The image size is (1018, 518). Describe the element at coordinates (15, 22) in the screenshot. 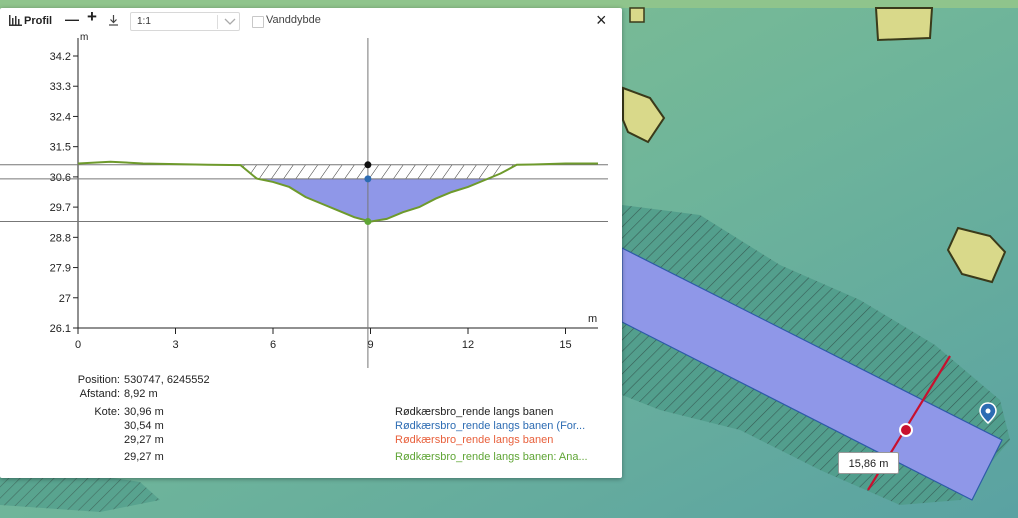

I see `profile-chart-icon` at that location.